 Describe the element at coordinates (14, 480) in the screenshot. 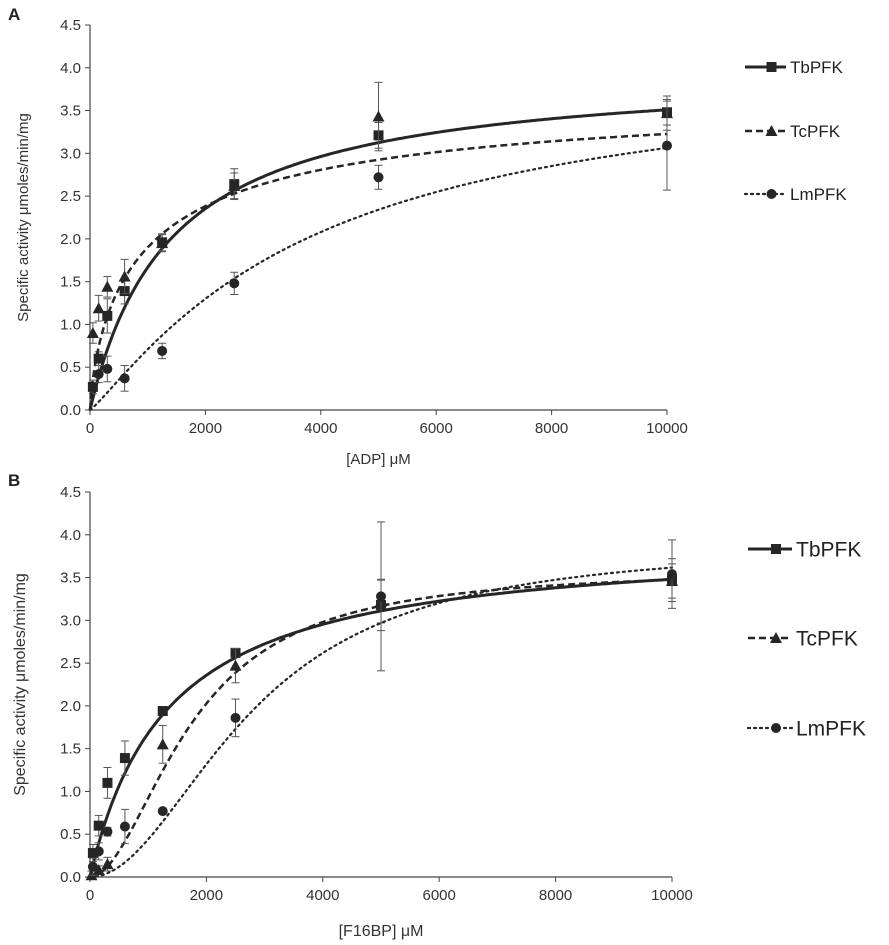

I see `panel-label: B` at that location.